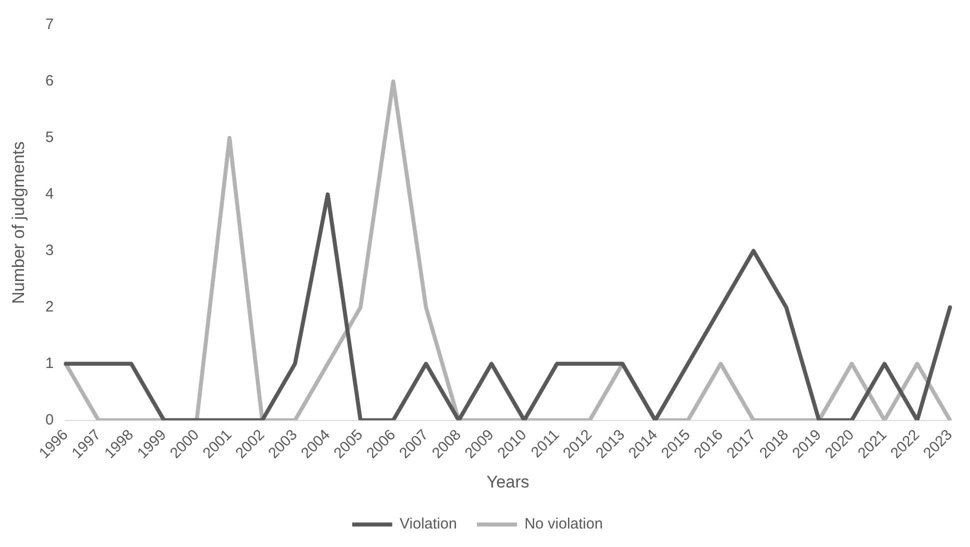 This screenshot has height=547, width=970. What do you see at coordinates (49, 25) in the screenshot?
I see `y-tick-label: 7` at bounding box center [49, 25].